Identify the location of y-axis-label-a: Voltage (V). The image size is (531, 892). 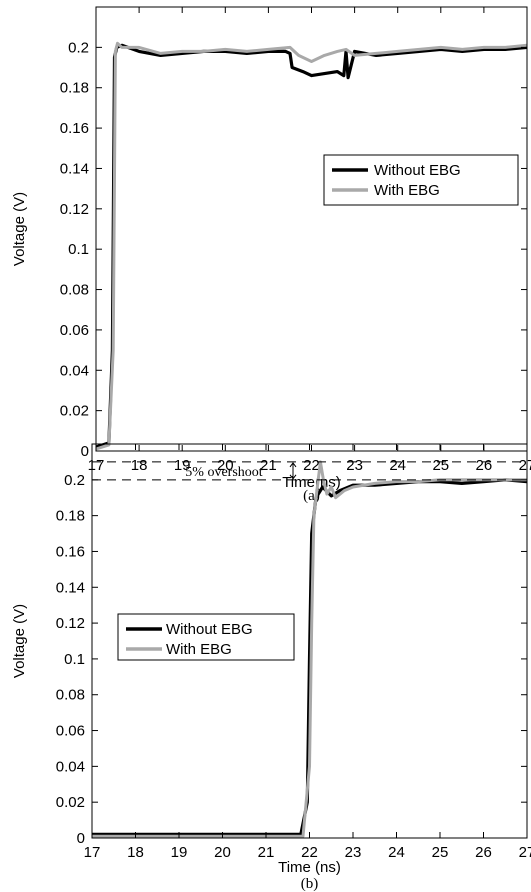
(19, 229).